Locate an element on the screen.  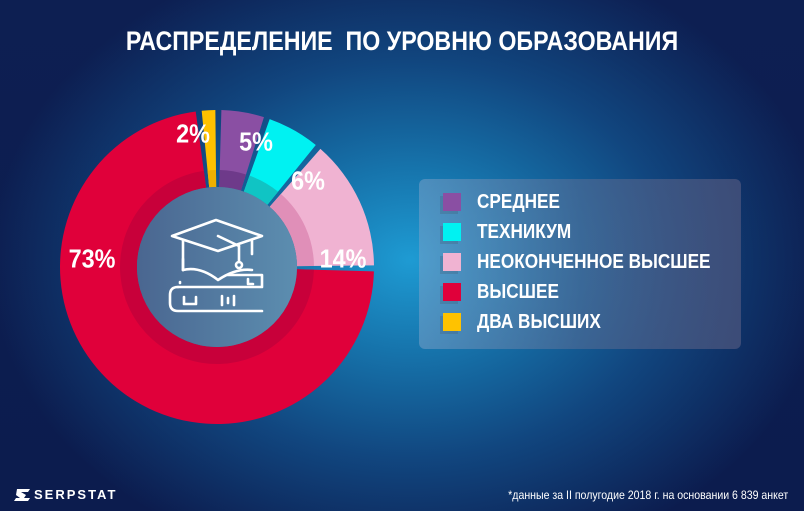
legend-label: ВЫСШЕЕ is located at coordinates (518, 291).